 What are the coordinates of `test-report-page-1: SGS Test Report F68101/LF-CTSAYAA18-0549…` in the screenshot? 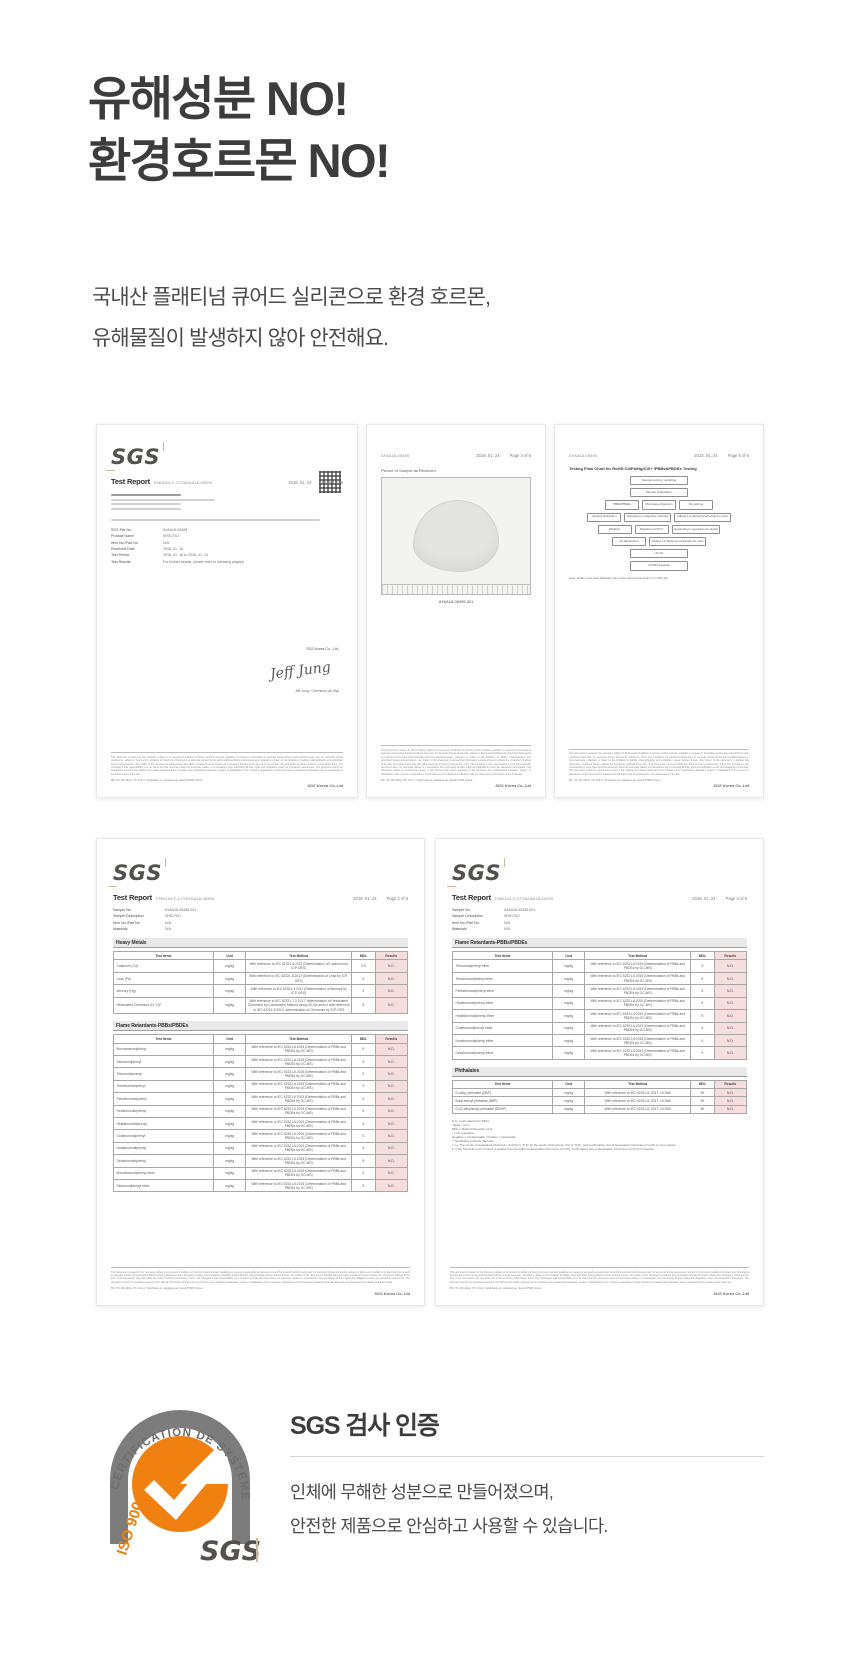 It's located at (227, 611).